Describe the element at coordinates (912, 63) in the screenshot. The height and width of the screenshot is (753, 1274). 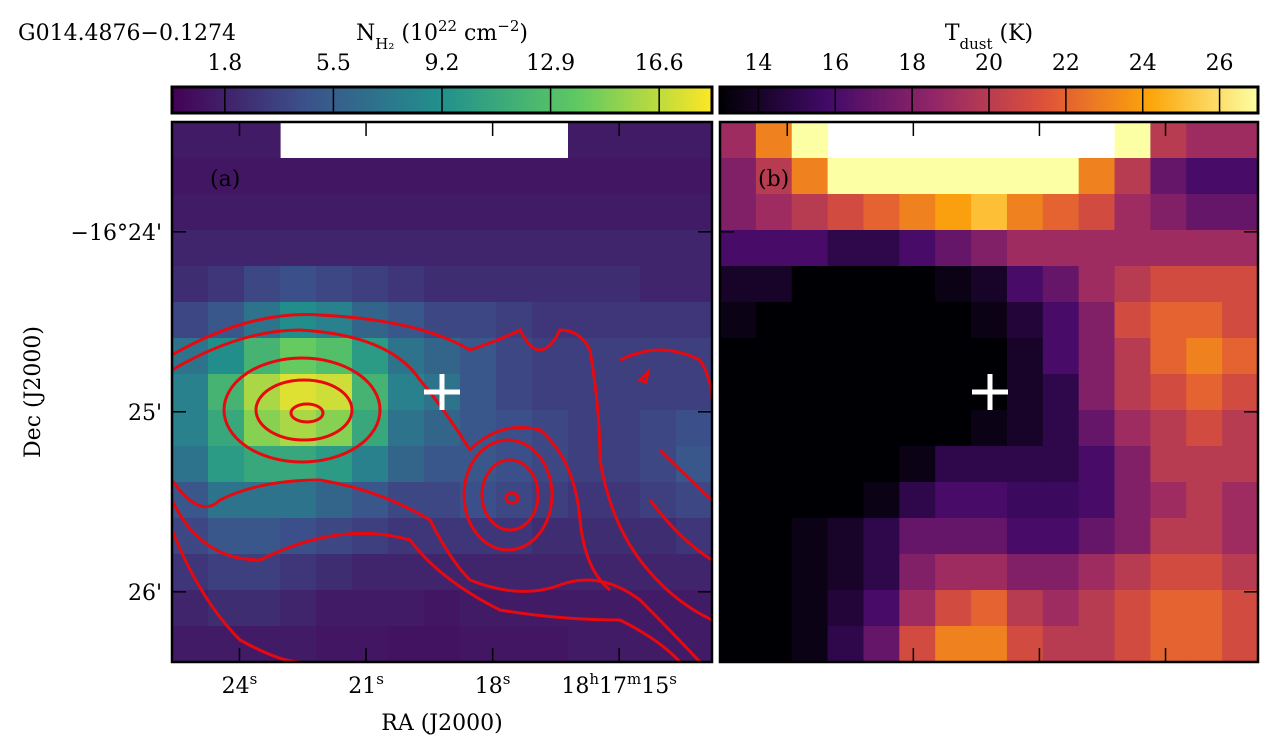
I see `colorbar-tick-label: 18` at that location.